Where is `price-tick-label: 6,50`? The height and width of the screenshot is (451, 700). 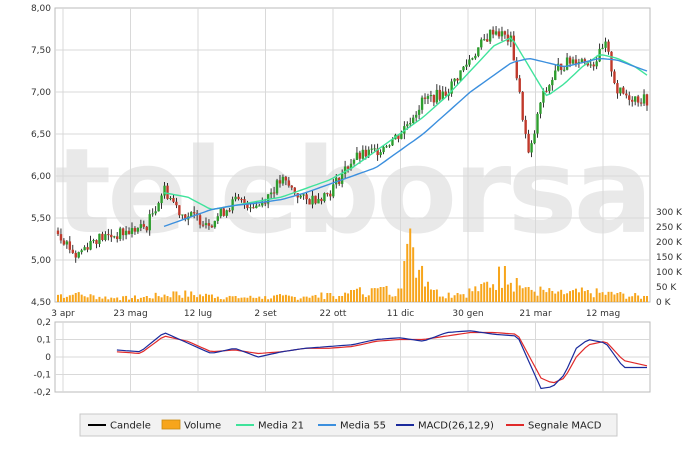
price-tick-label: 6,50 is located at coordinates (41, 135).